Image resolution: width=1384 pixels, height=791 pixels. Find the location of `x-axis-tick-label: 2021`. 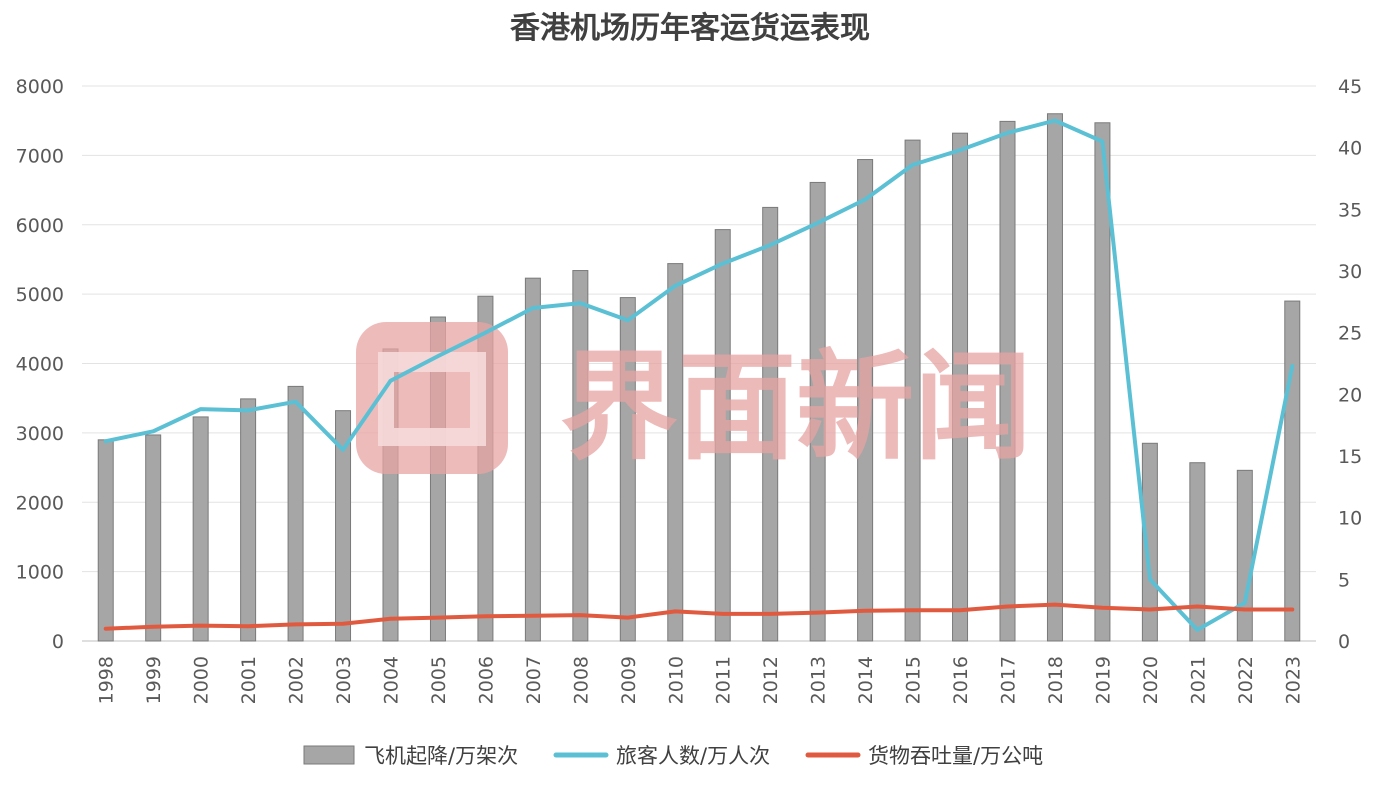

x-axis-tick-label: 2021 is located at coordinates (1198, 680).